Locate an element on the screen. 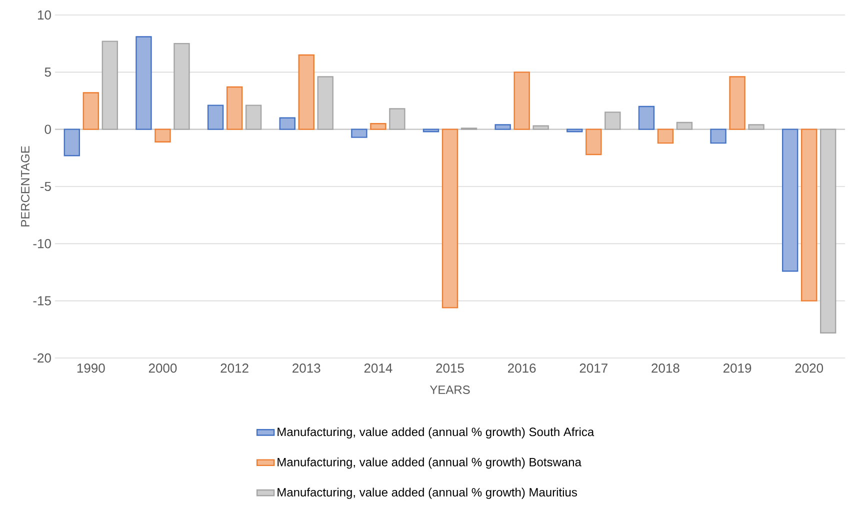 Image resolution: width=849 pixels, height=529 pixels. y-tick-label: 10 is located at coordinates (44, 15).